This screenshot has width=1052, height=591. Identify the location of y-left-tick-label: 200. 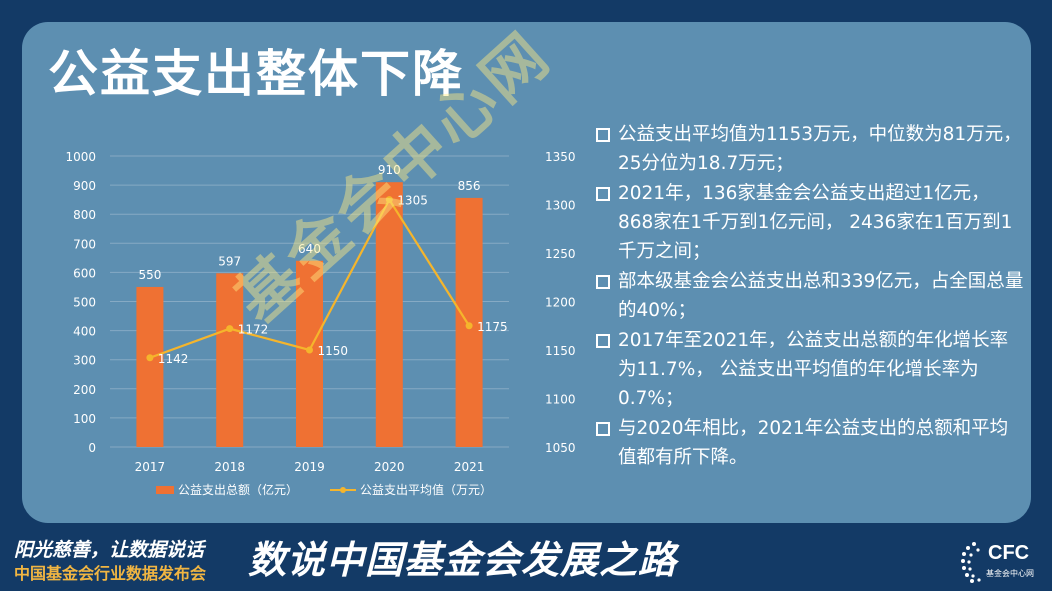
(84, 390).